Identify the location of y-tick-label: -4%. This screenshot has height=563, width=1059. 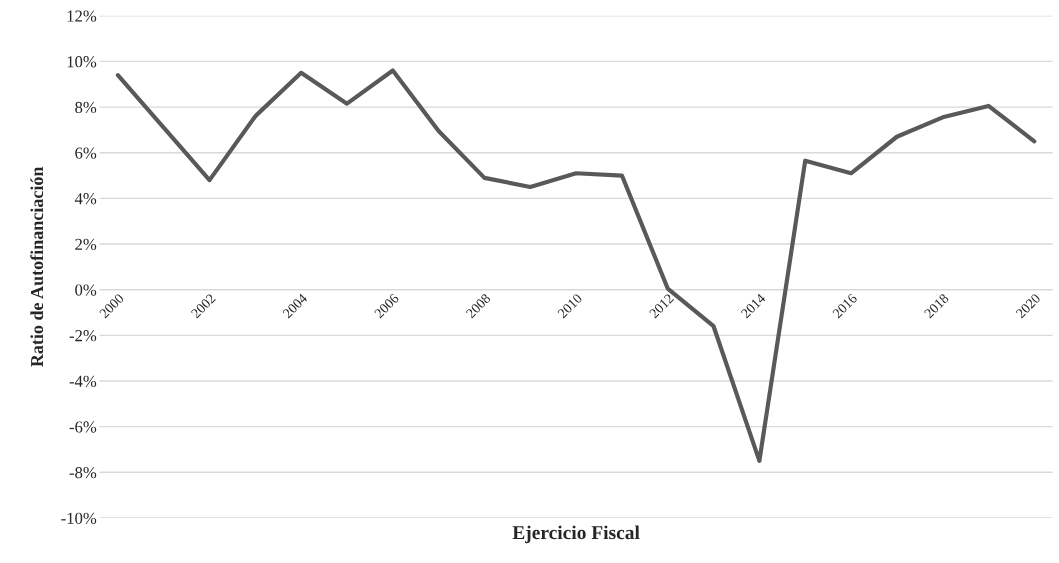
(83, 381).